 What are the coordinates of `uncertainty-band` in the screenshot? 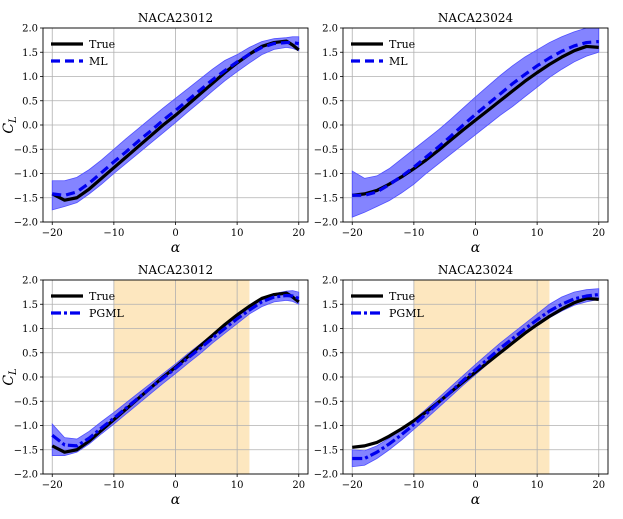 It's located at (175, 373).